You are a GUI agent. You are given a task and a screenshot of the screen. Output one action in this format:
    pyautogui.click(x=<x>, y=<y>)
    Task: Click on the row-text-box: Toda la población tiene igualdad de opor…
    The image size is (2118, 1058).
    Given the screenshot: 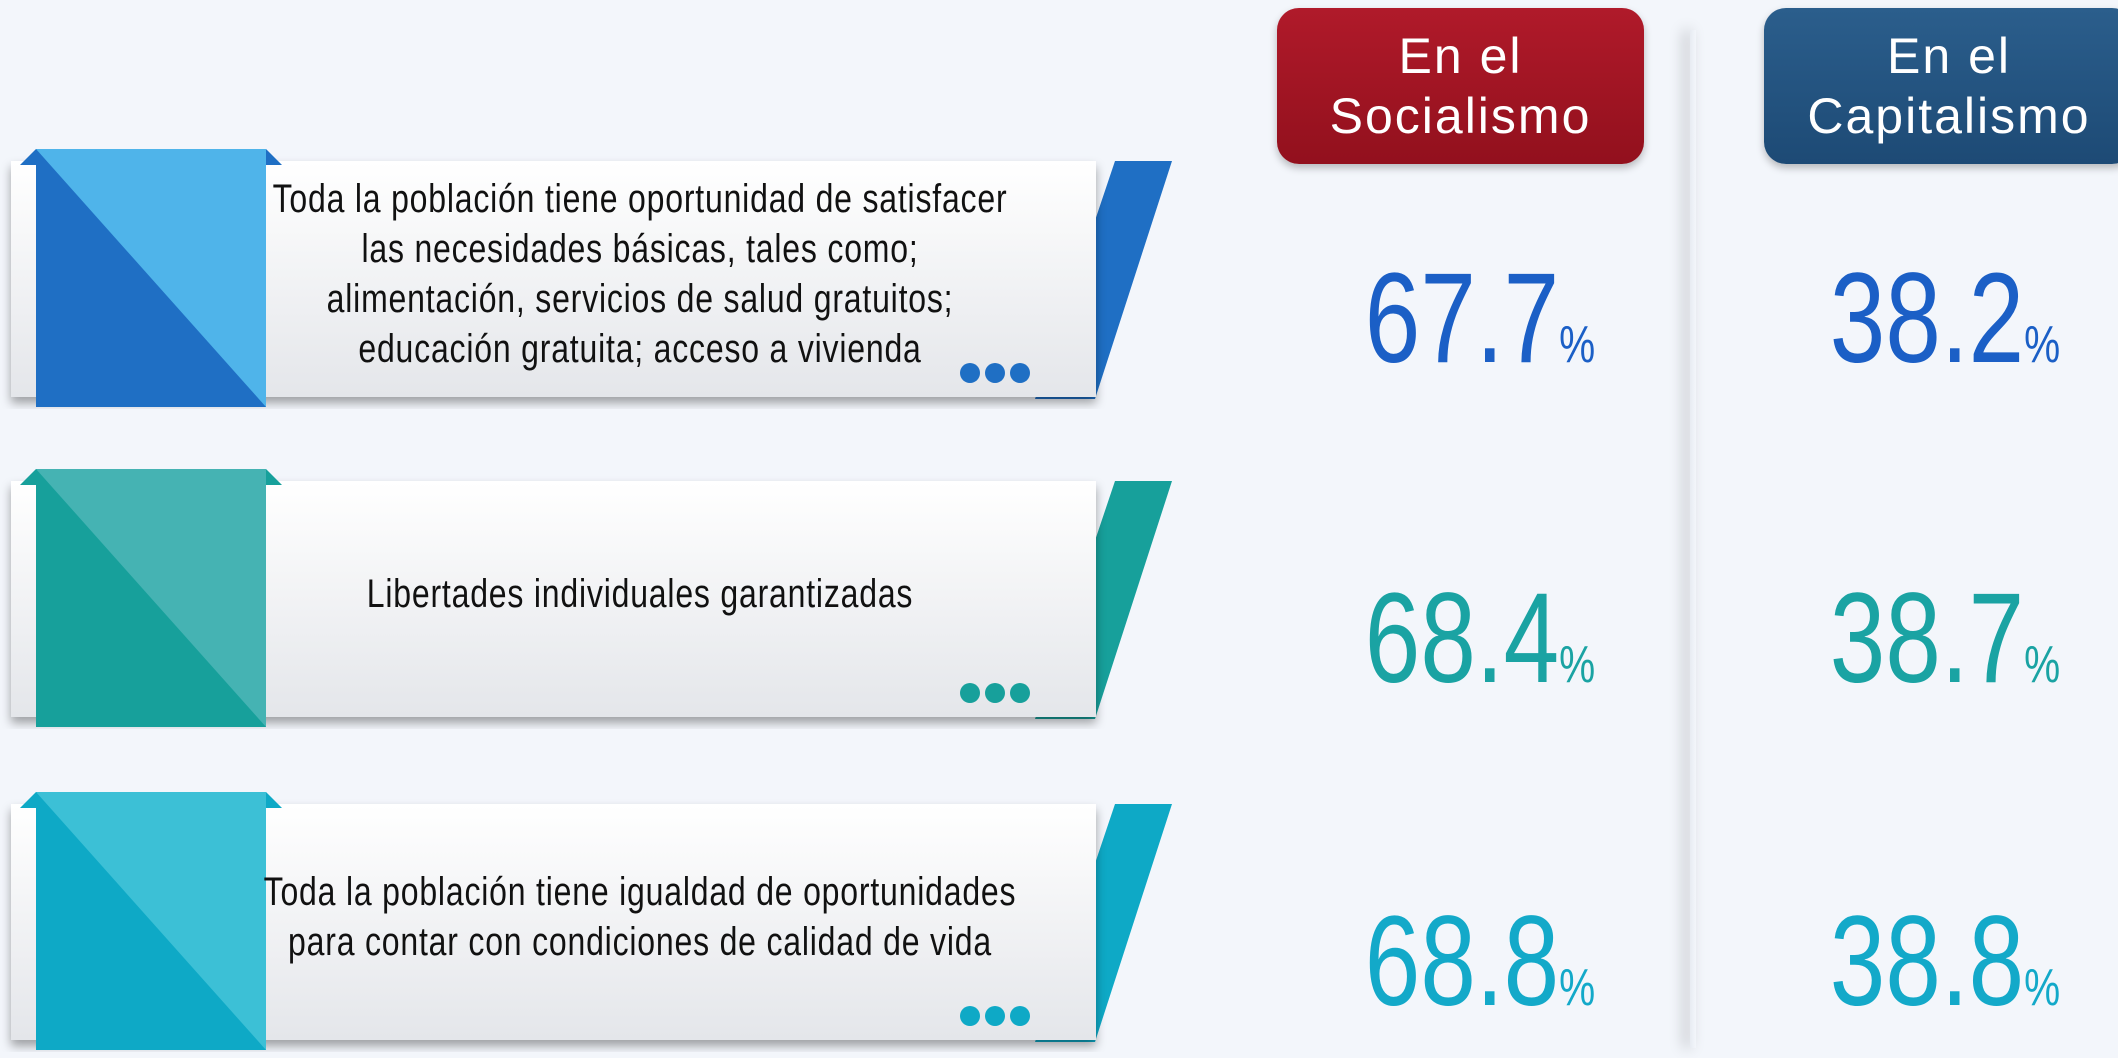 What is the action you would take?
    pyautogui.click(x=640, y=917)
    